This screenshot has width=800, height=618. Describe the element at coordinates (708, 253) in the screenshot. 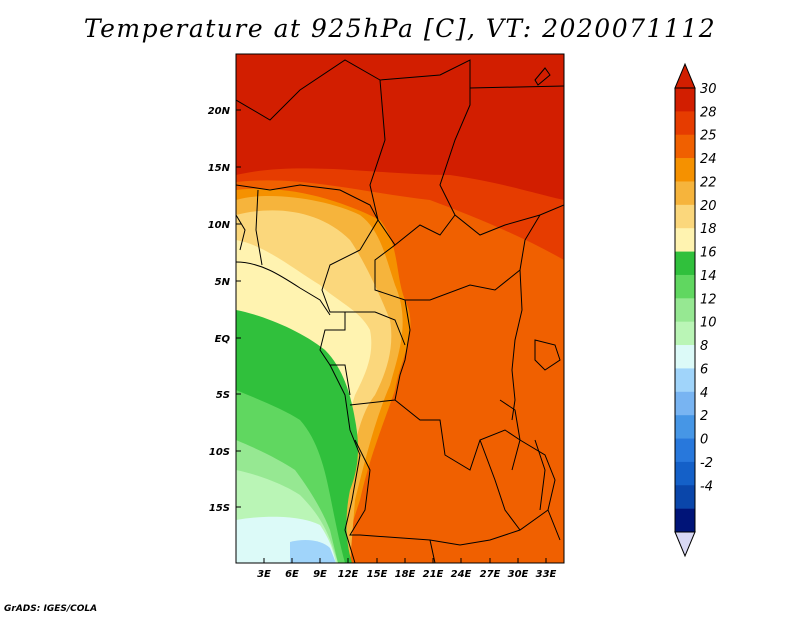

I see `colorbar-label-16: 16` at that location.